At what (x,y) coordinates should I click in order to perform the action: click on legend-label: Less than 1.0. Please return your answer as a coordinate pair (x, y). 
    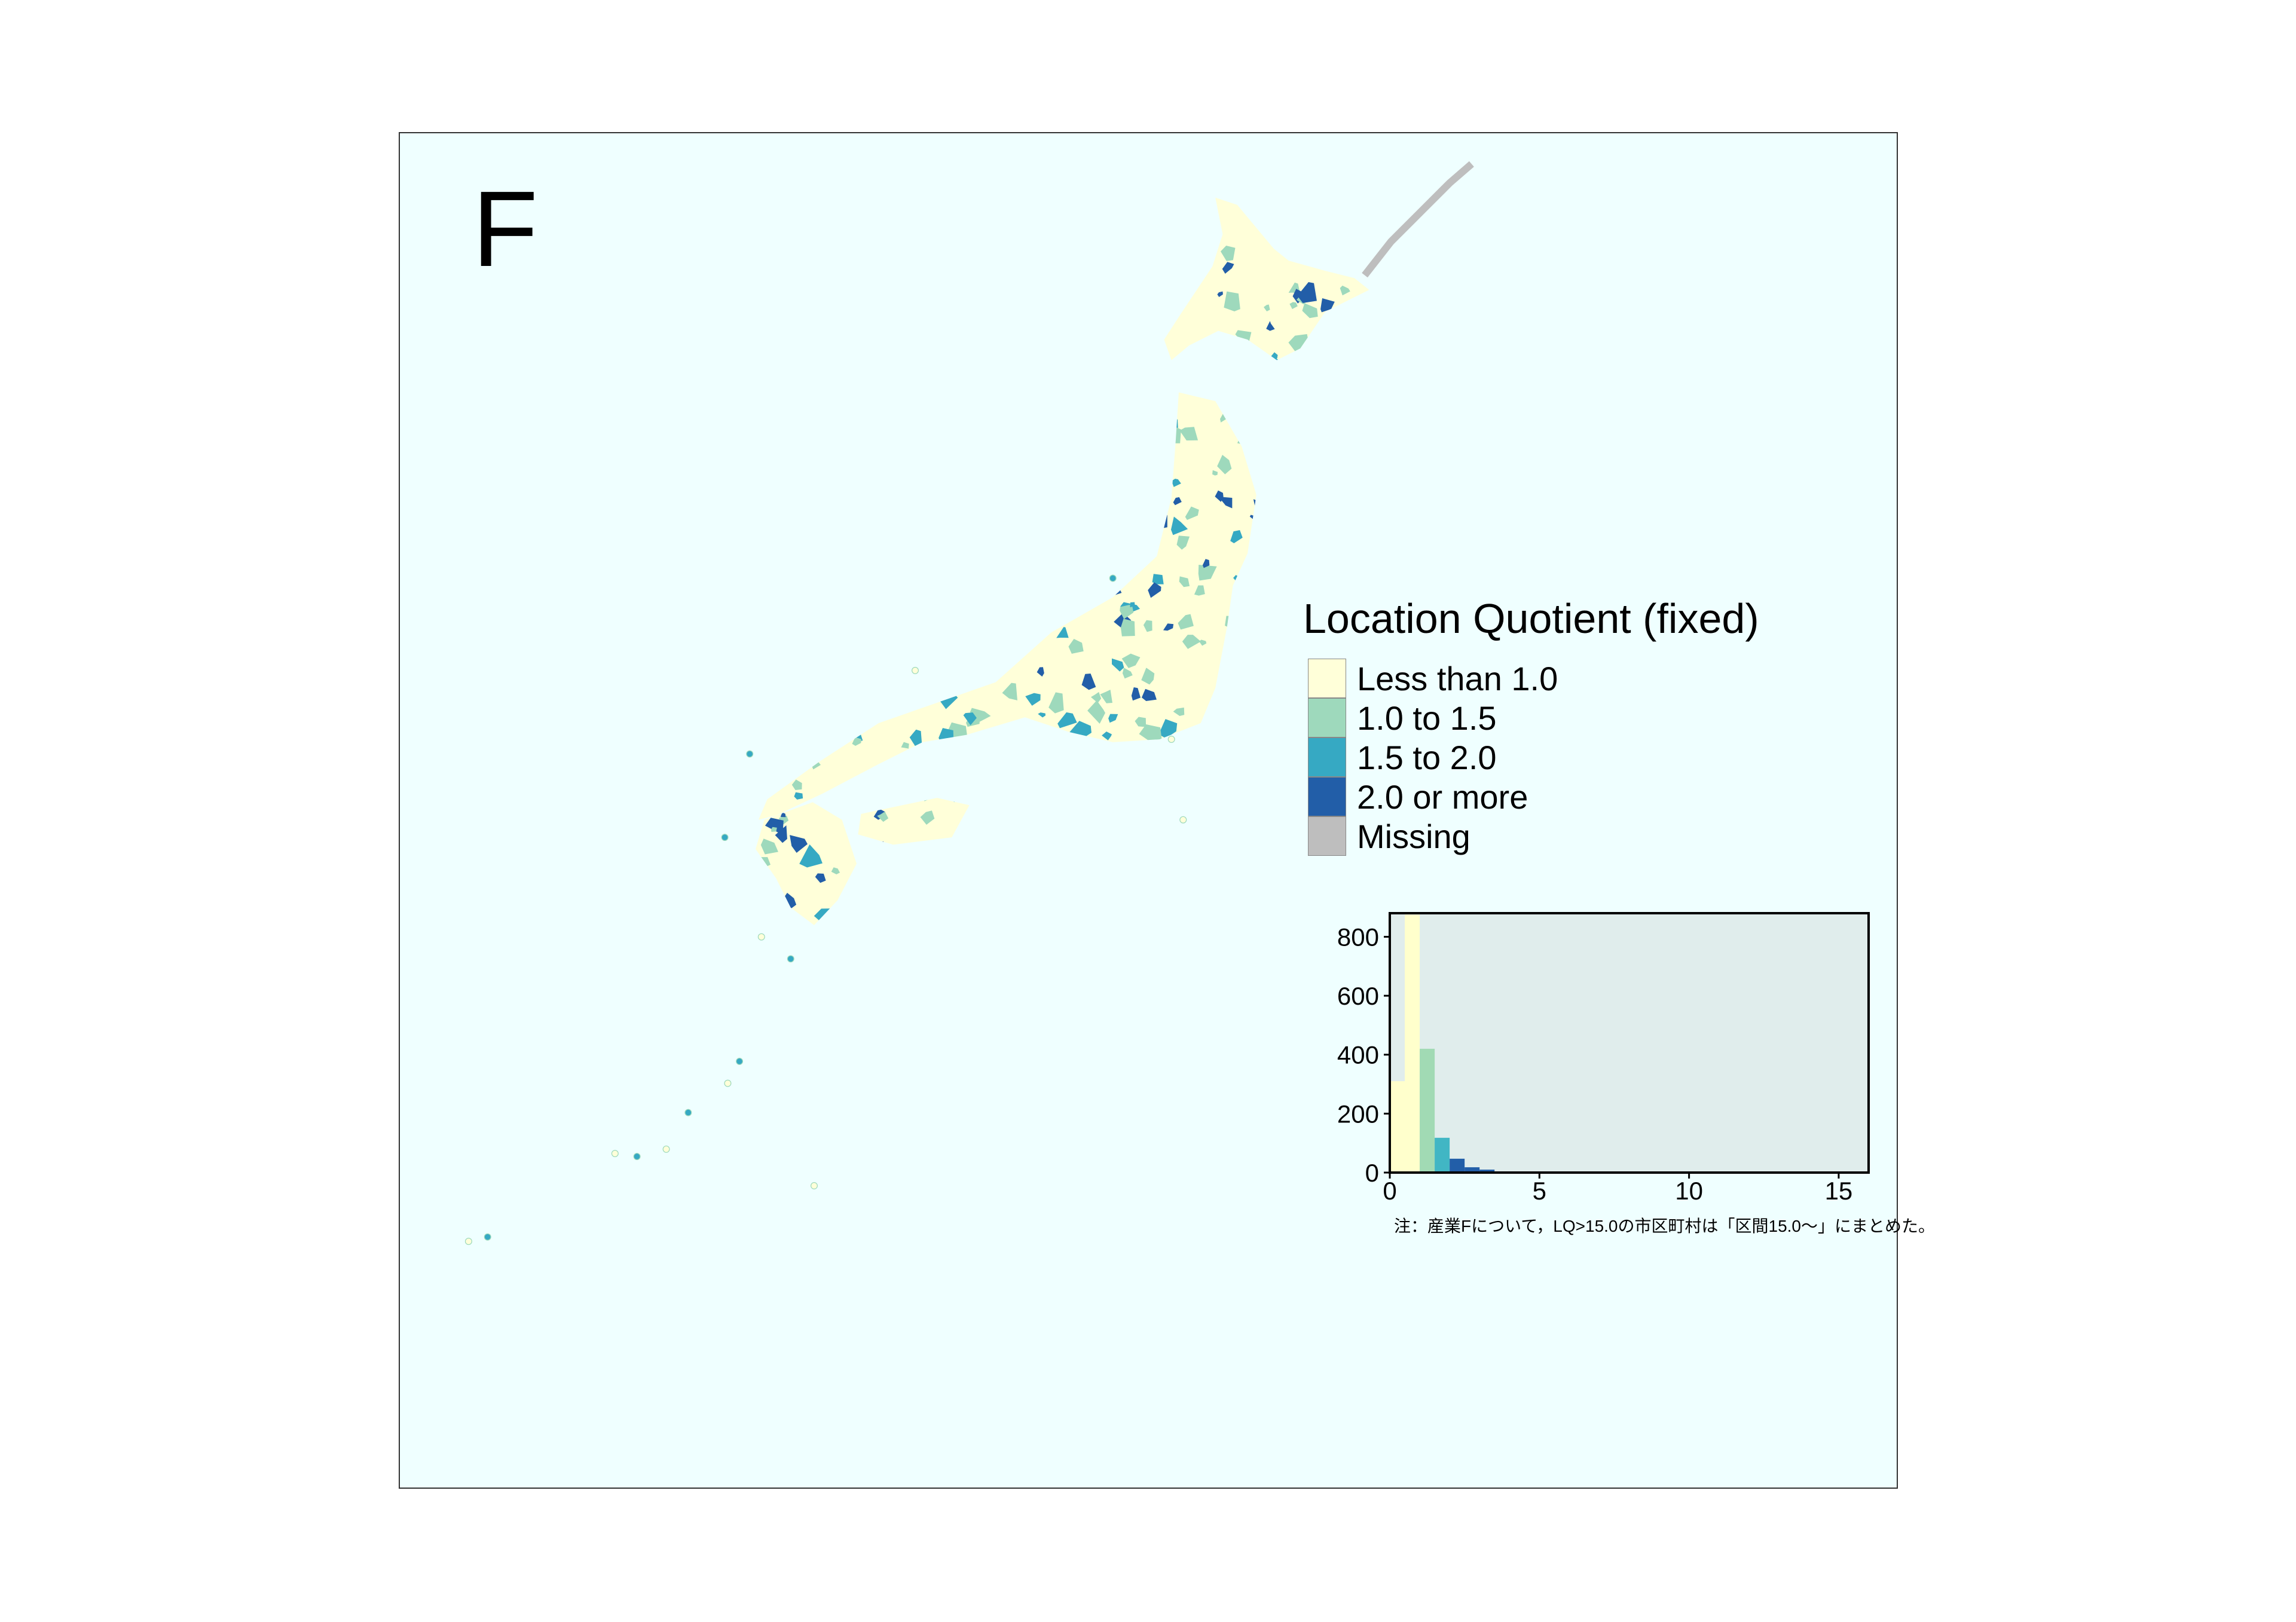
    Looking at the image, I should click on (1457, 678).